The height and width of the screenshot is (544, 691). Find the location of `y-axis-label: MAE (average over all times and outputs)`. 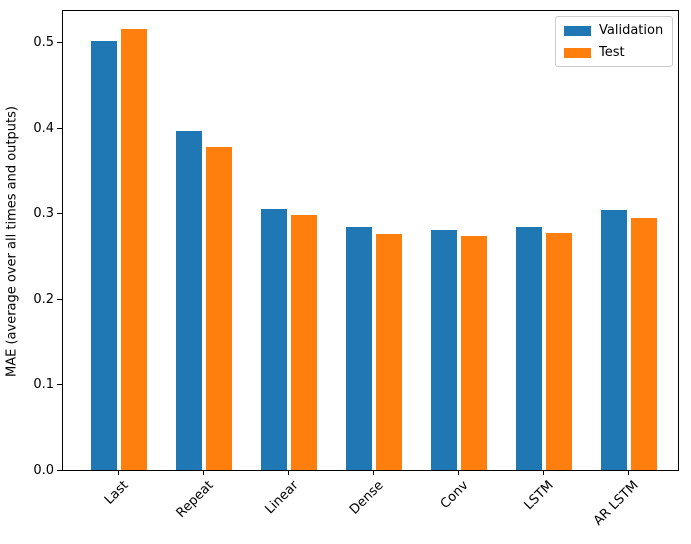

y-axis-label: MAE (average over all times and outputs) is located at coordinates (12, 241).